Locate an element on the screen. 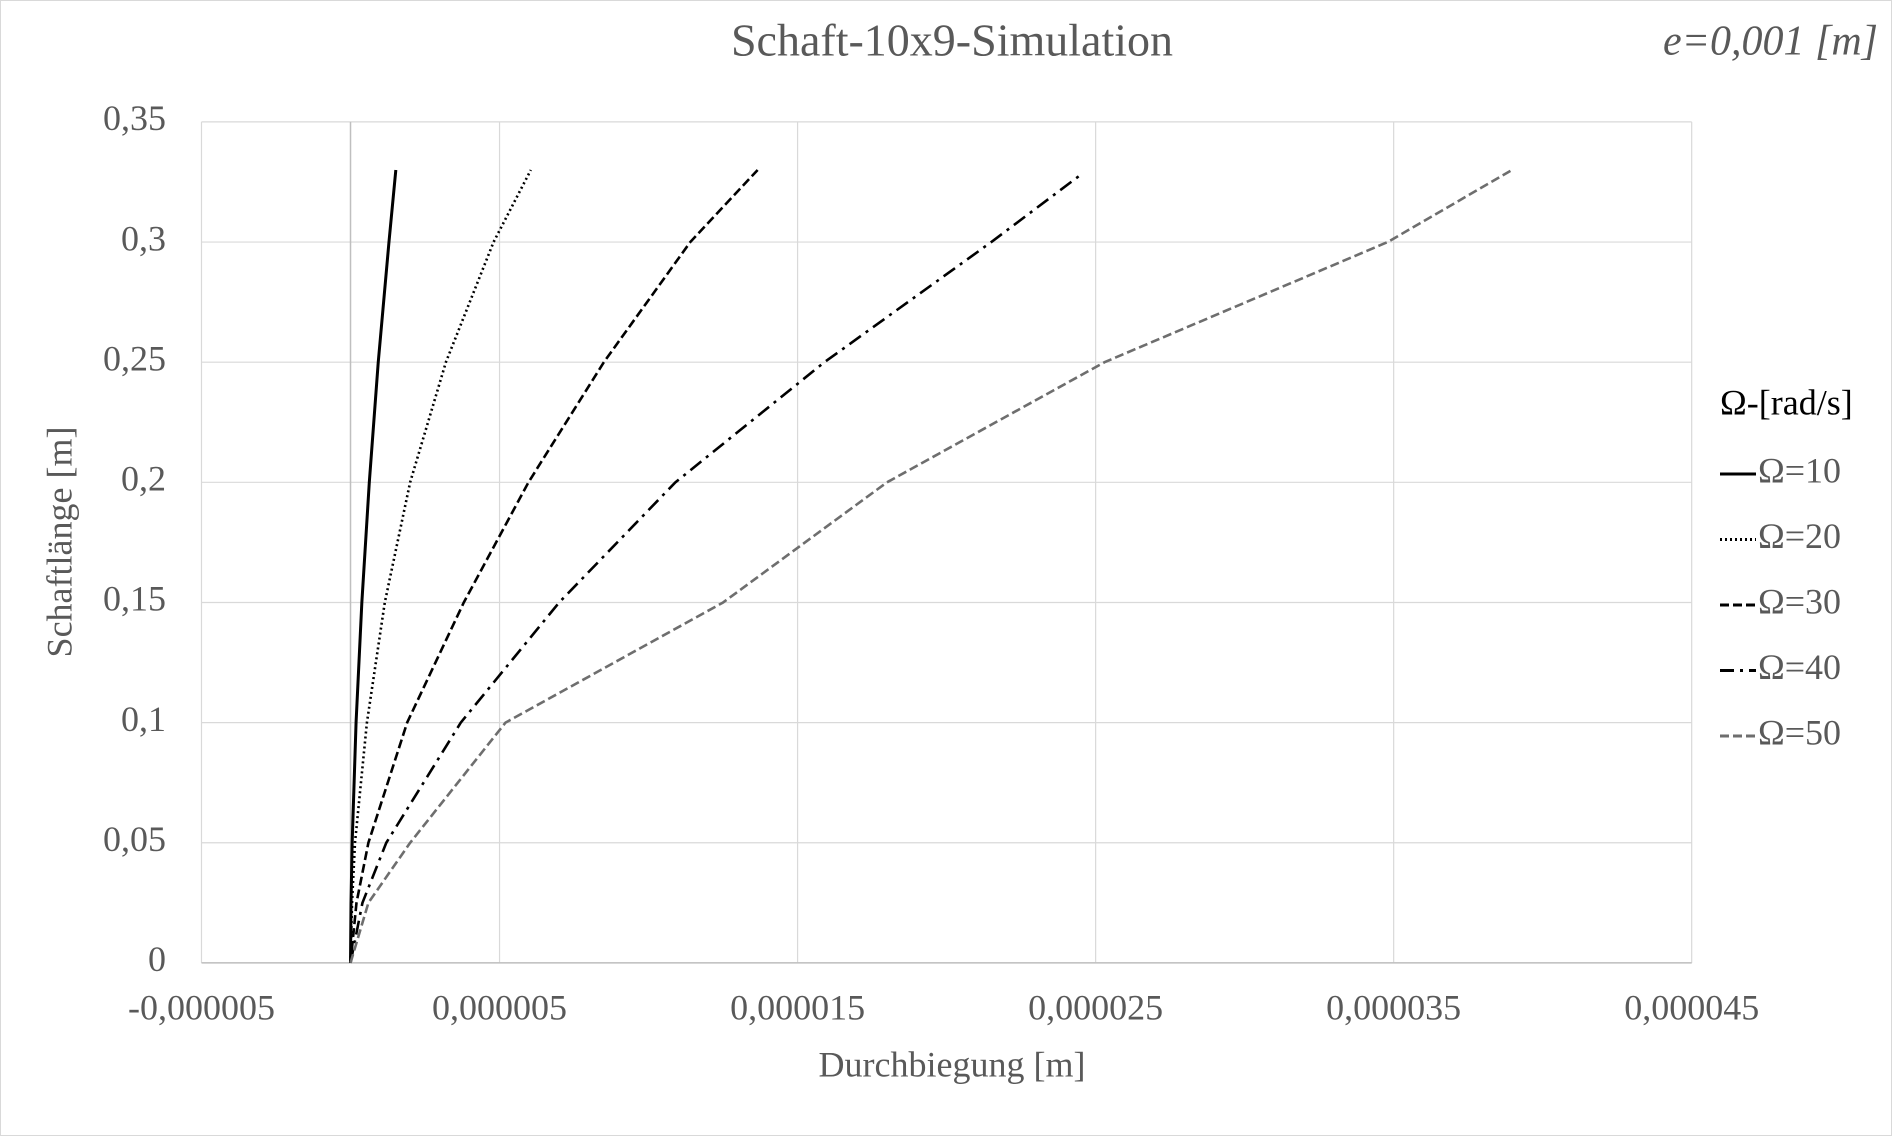 The image size is (1892, 1136). y-tick-label: 0,25 is located at coordinates (134, 358).